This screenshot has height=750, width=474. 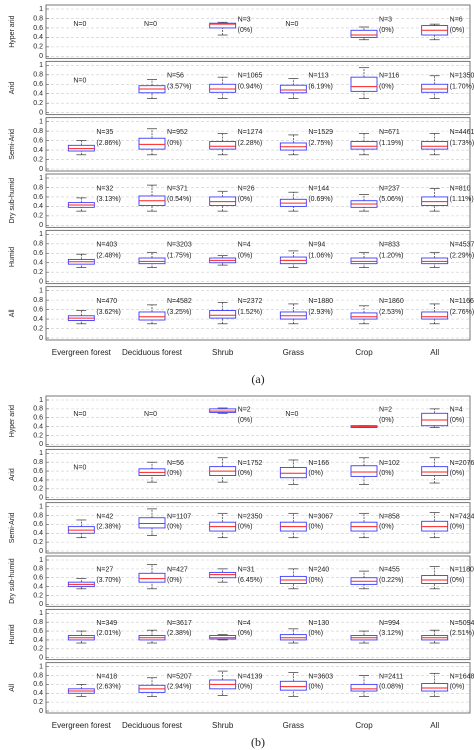 I want to click on n-label: N=1529, so click(x=320, y=132).